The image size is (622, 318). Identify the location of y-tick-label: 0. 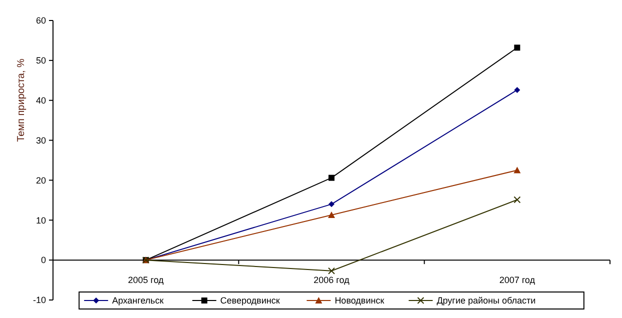
(43, 260).